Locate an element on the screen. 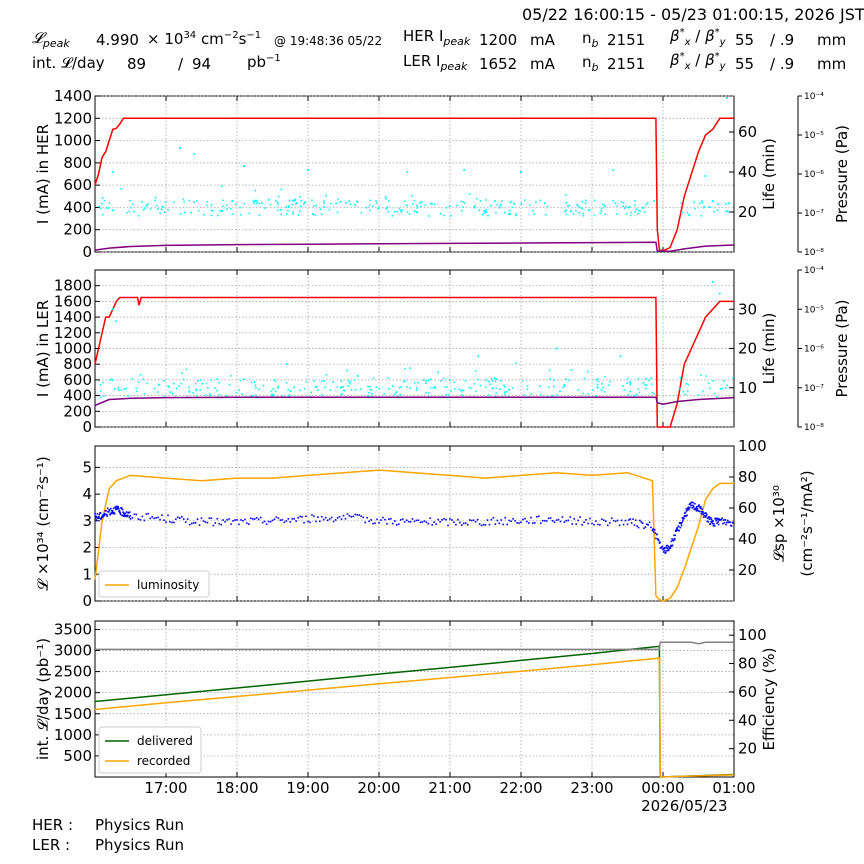  legend-box is located at coordinates (154, 584).